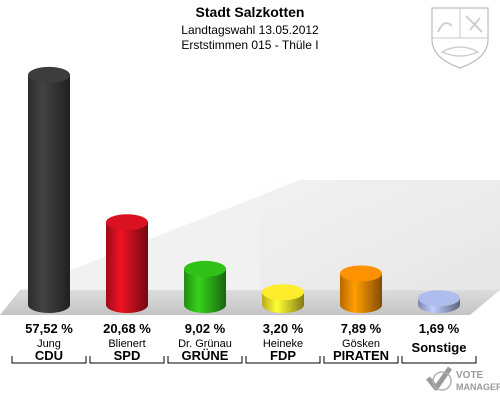 The width and height of the screenshot is (500, 400). What do you see at coordinates (283, 328) in the screenshot?
I see `value-label: 3,20 %` at bounding box center [283, 328].